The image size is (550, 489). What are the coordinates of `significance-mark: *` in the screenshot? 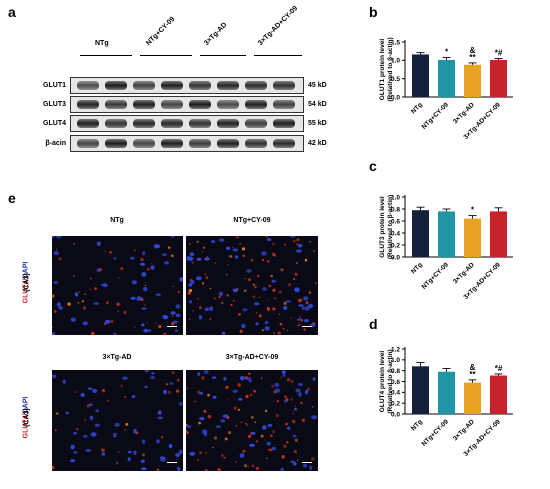 It's located at (473, 210).